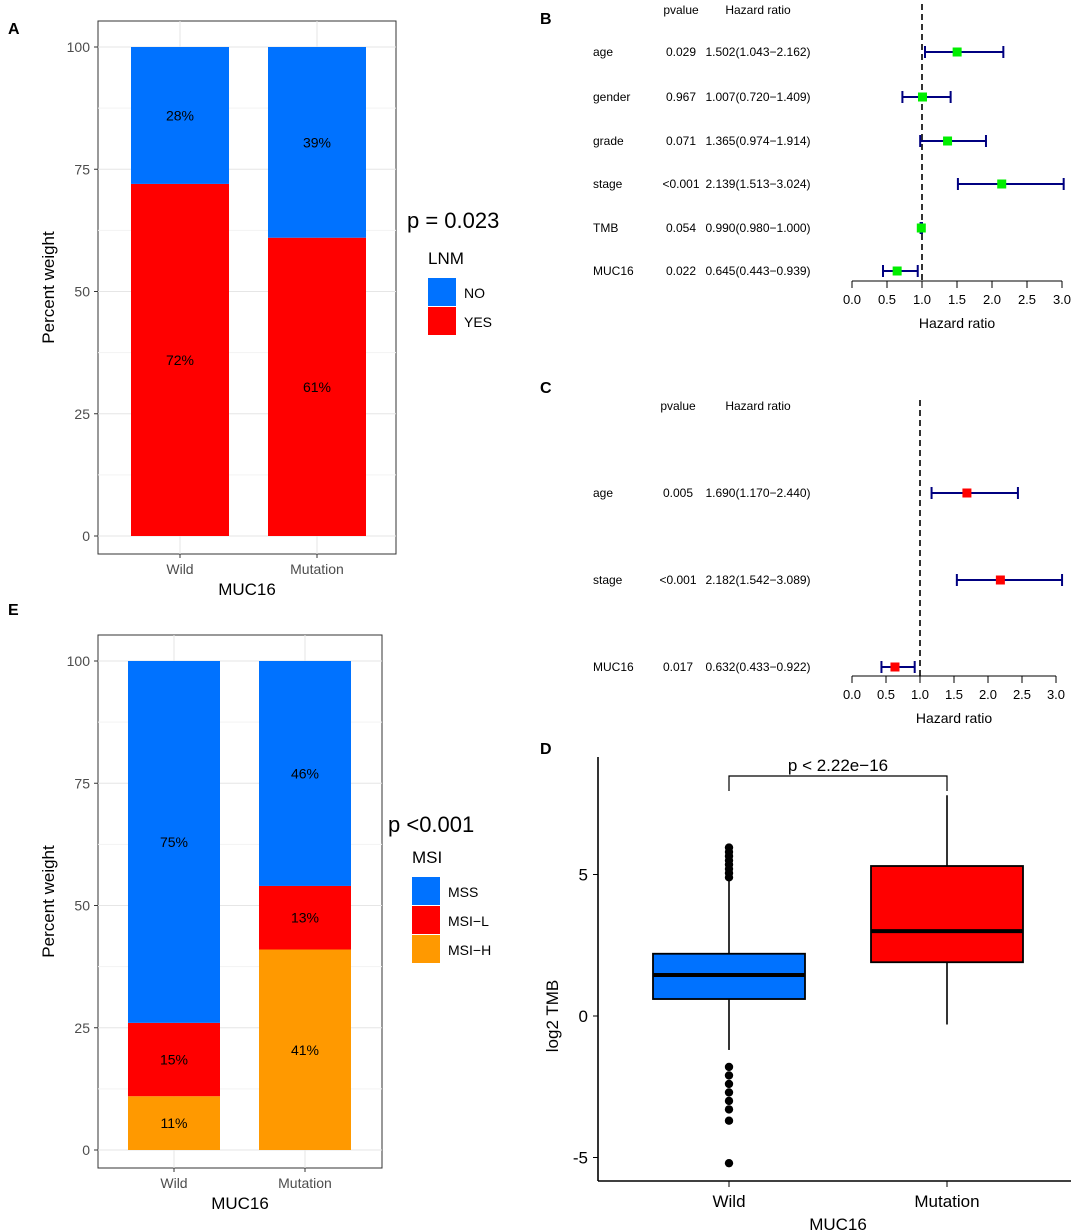 This screenshot has width=1084, height=1231. What do you see at coordinates (757, 271) in the screenshot?
I see `row-hazard-ratio-text: 0.645(0.443−0.939)` at bounding box center [757, 271].